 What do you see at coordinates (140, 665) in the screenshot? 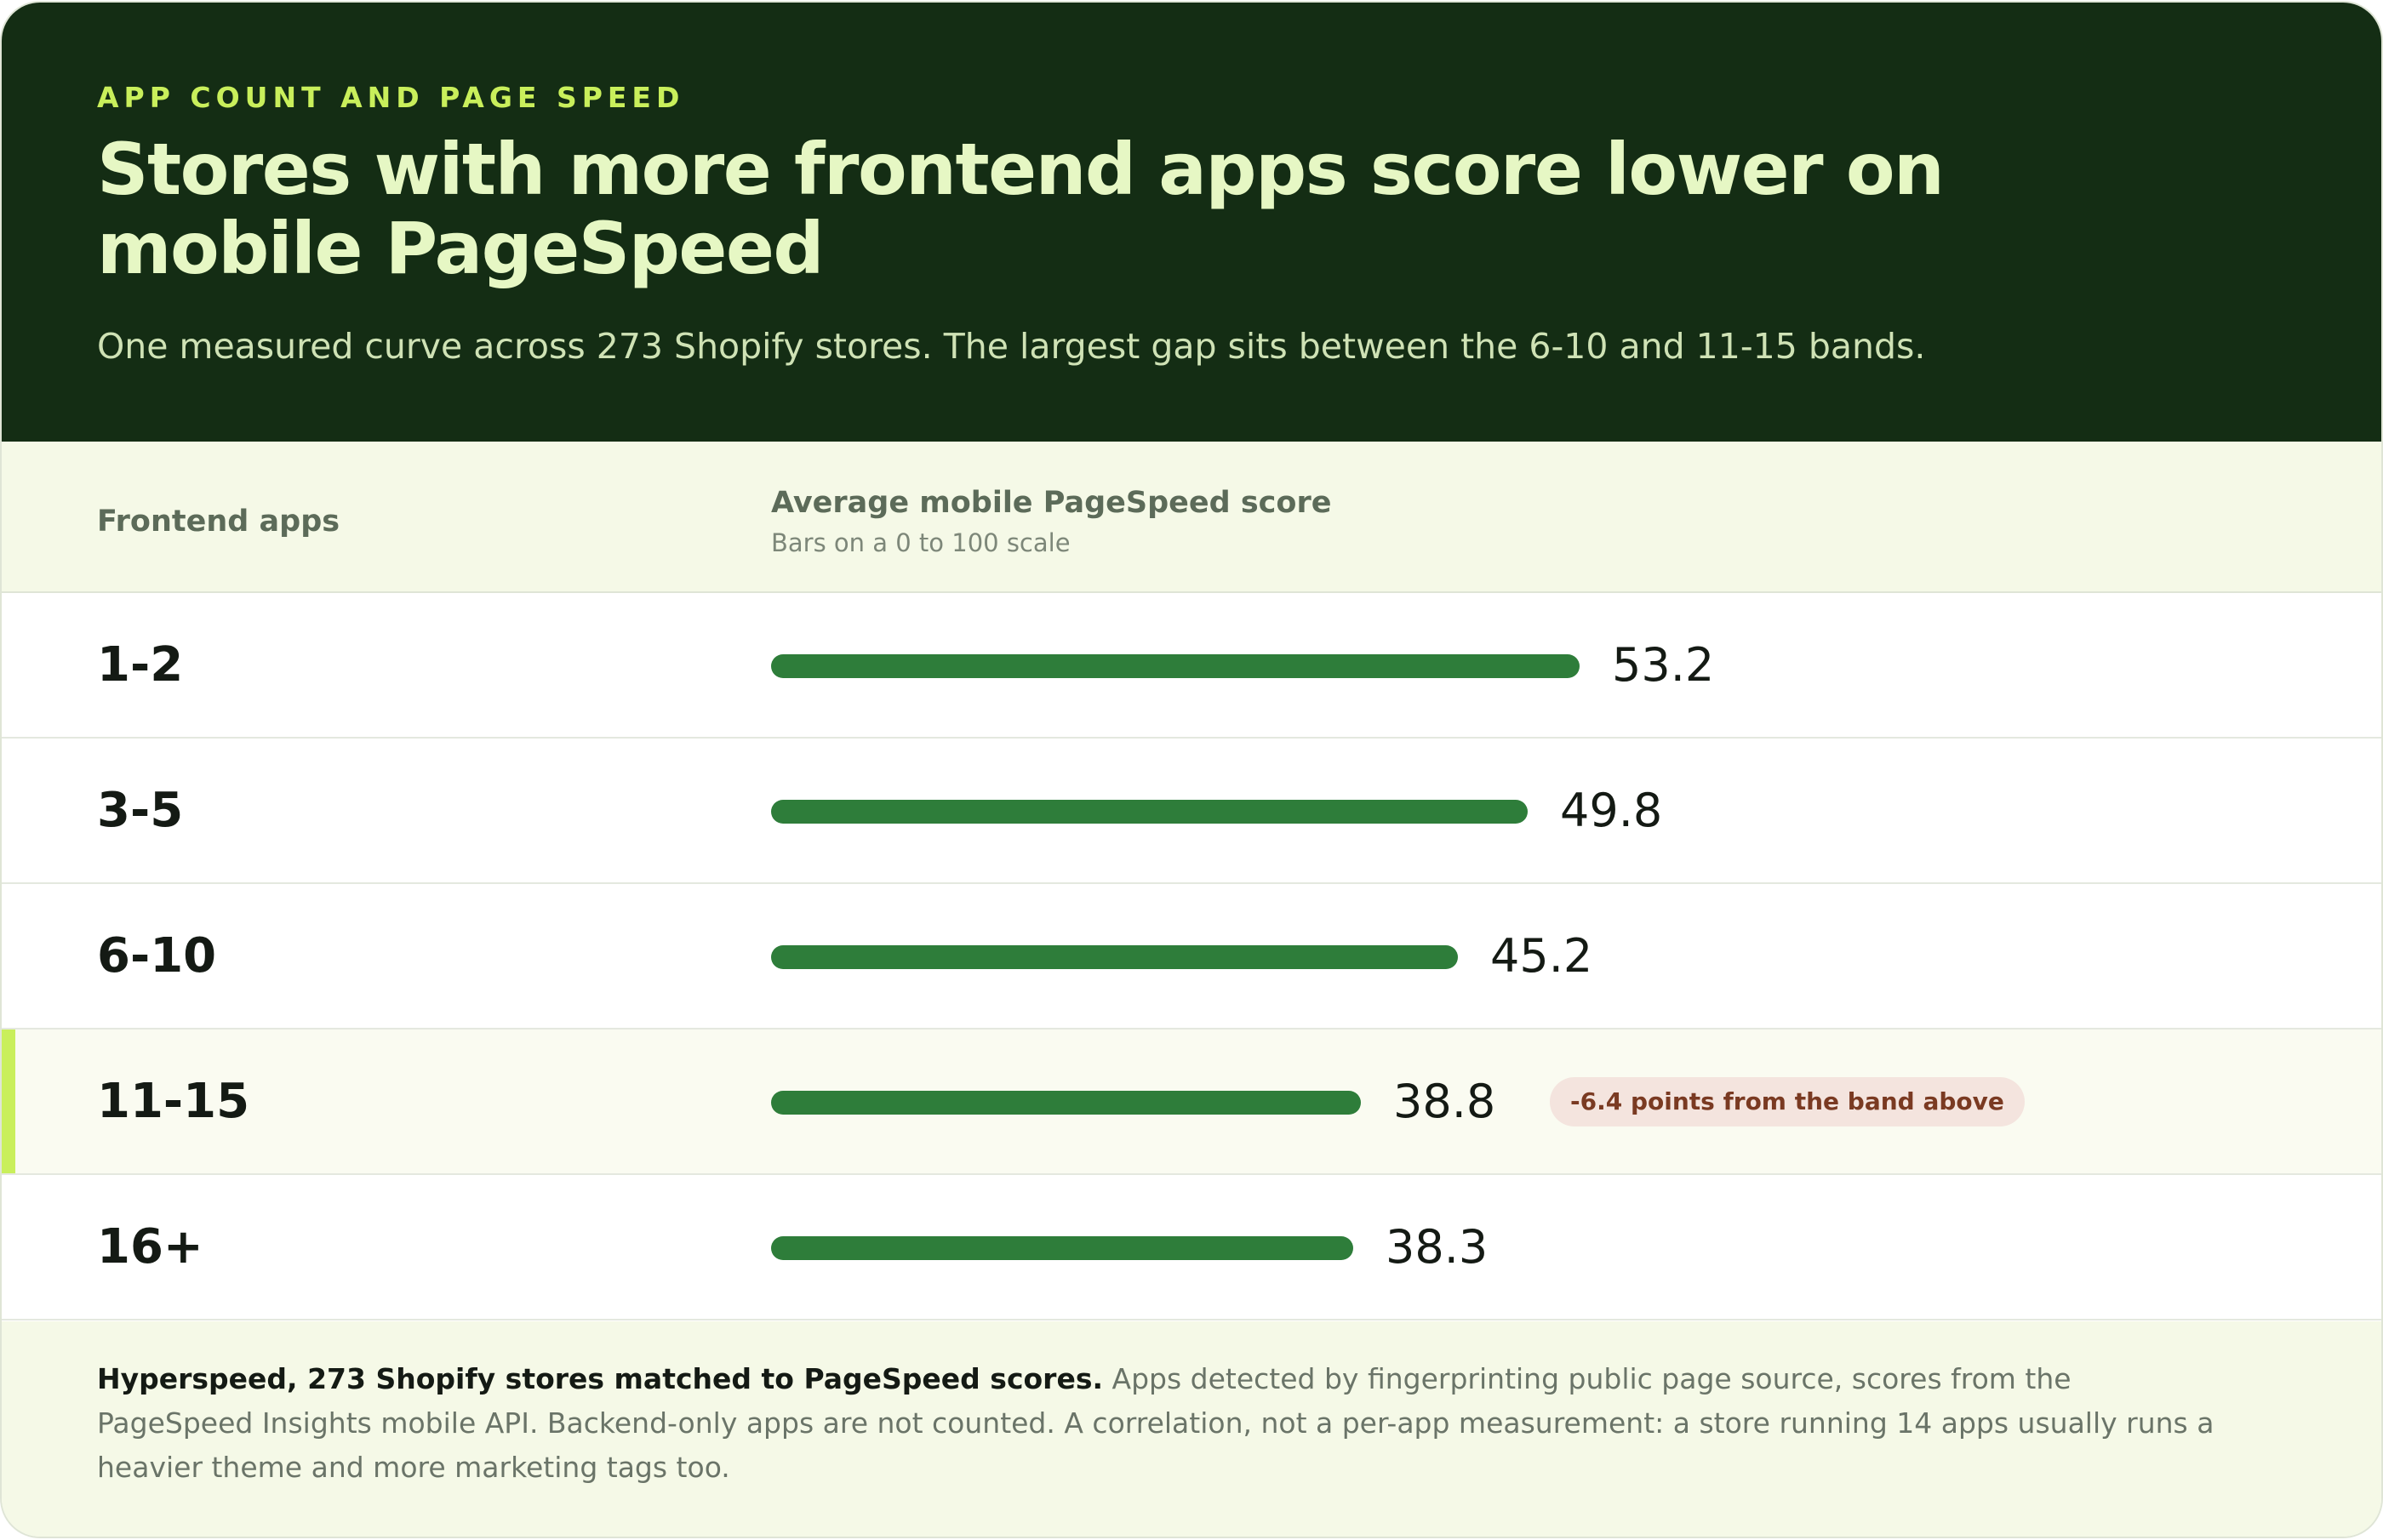
I see `band-label: 1-2` at bounding box center [140, 665].